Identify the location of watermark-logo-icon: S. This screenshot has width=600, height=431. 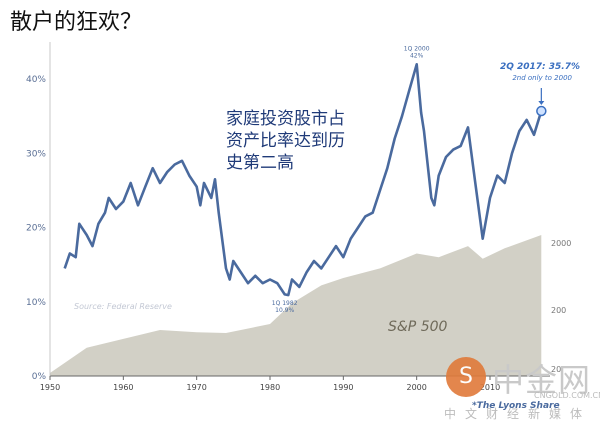
(466, 377).